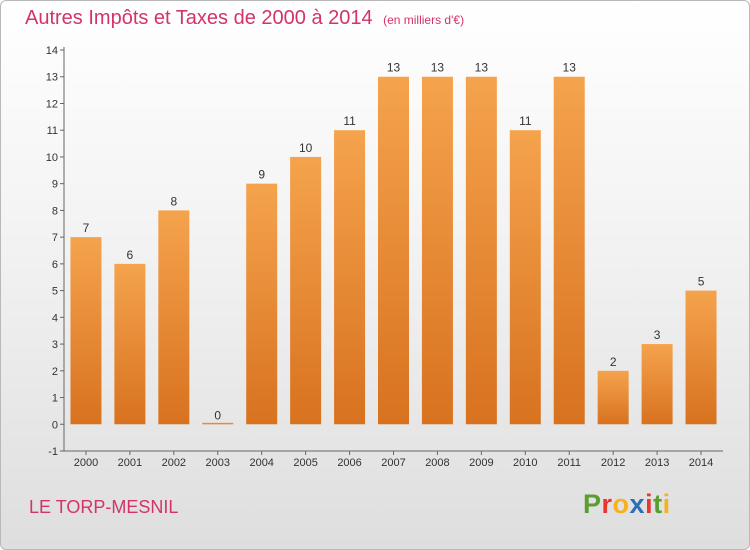 The image size is (750, 550). What do you see at coordinates (592, 504) in the screenshot?
I see `logo-letter: P` at bounding box center [592, 504].